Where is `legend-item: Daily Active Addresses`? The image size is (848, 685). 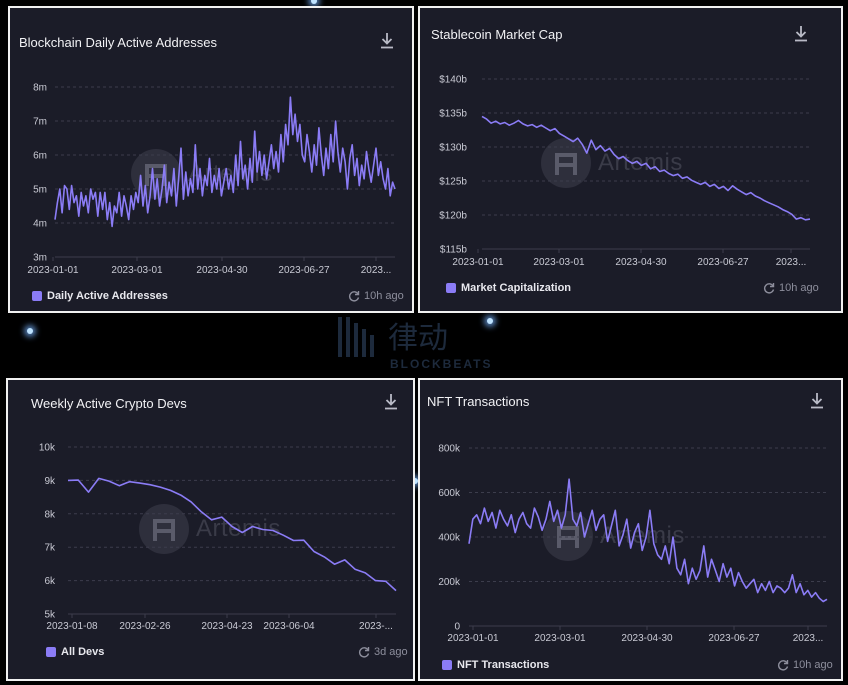 legend-item: Daily Active Addresses is located at coordinates (100, 296).